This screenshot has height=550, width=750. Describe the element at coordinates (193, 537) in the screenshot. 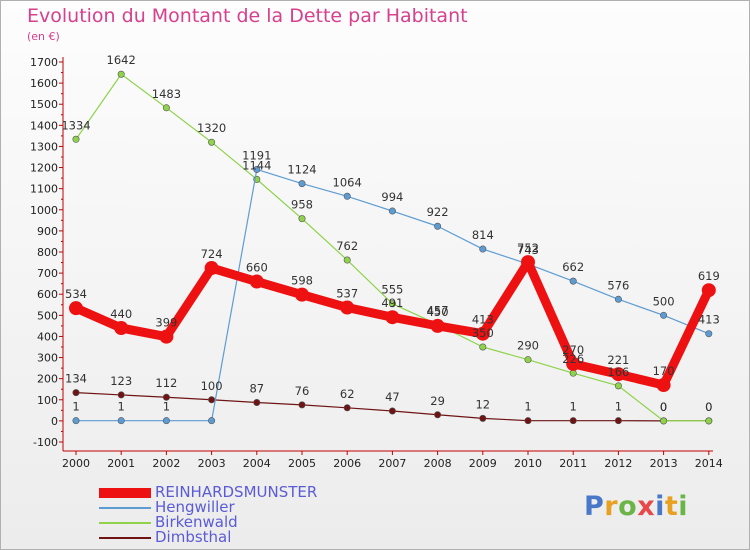

I see `legend-label: Dimbsthal` at that location.